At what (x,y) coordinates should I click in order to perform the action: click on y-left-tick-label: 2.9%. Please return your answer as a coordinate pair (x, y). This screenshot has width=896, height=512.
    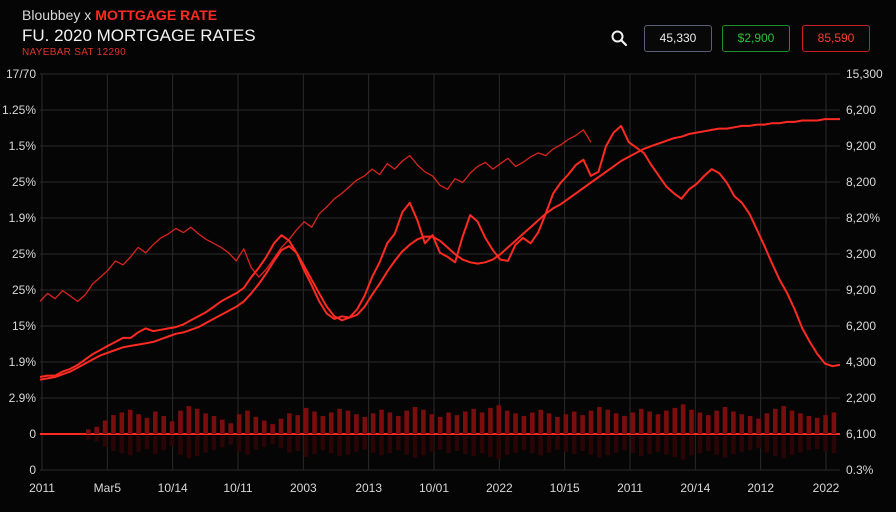
    Looking at the image, I should click on (23, 398).